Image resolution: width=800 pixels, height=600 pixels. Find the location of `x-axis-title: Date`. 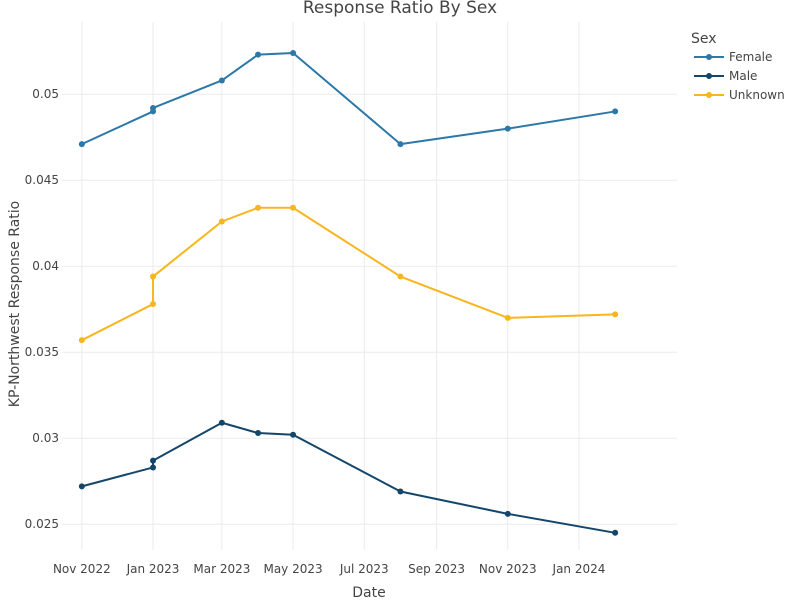

x-axis-title: Date is located at coordinates (368, 592).